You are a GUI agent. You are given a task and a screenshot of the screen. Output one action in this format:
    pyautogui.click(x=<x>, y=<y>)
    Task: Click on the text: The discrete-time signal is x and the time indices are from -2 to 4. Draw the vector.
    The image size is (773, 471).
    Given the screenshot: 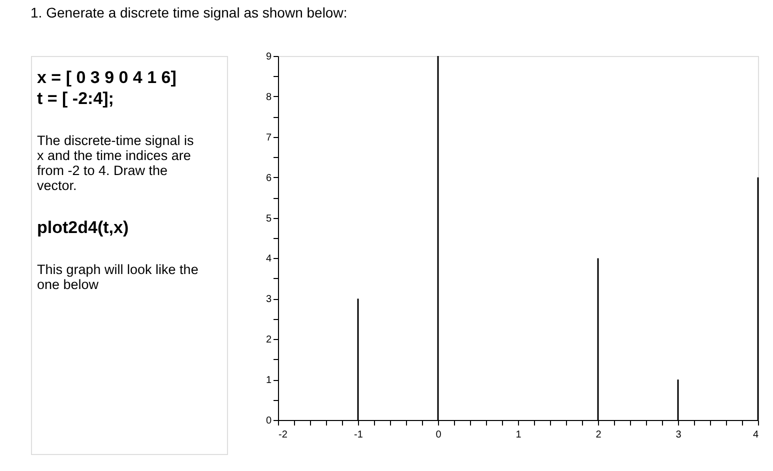 What is the action you would take?
    pyautogui.click(x=115, y=163)
    